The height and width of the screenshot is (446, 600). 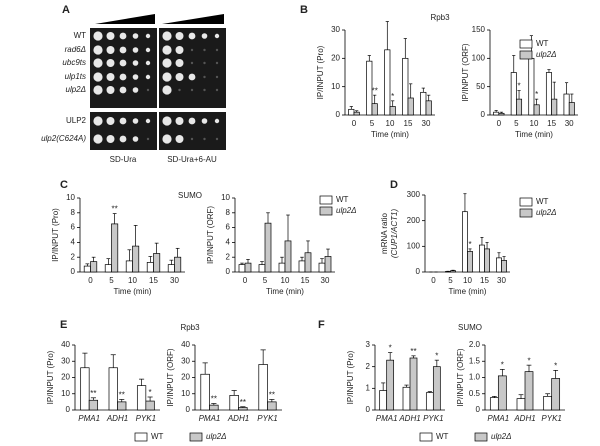 I want to click on x-tick-label: 5, so click(x=111, y=280).